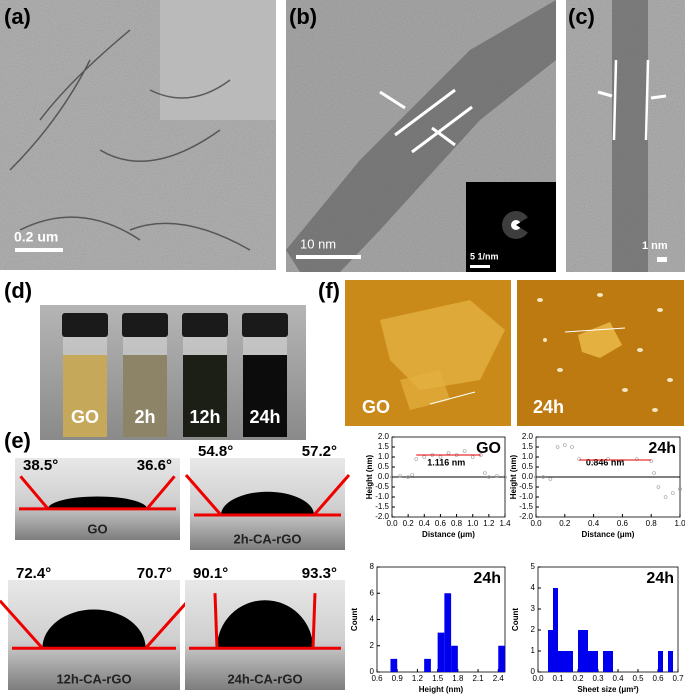 The width and height of the screenshot is (685, 699). Describe the element at coordinates (155, 359) in the screenshot. I see `vial-photo: (d) GO 2h 12h 24h` at that location.